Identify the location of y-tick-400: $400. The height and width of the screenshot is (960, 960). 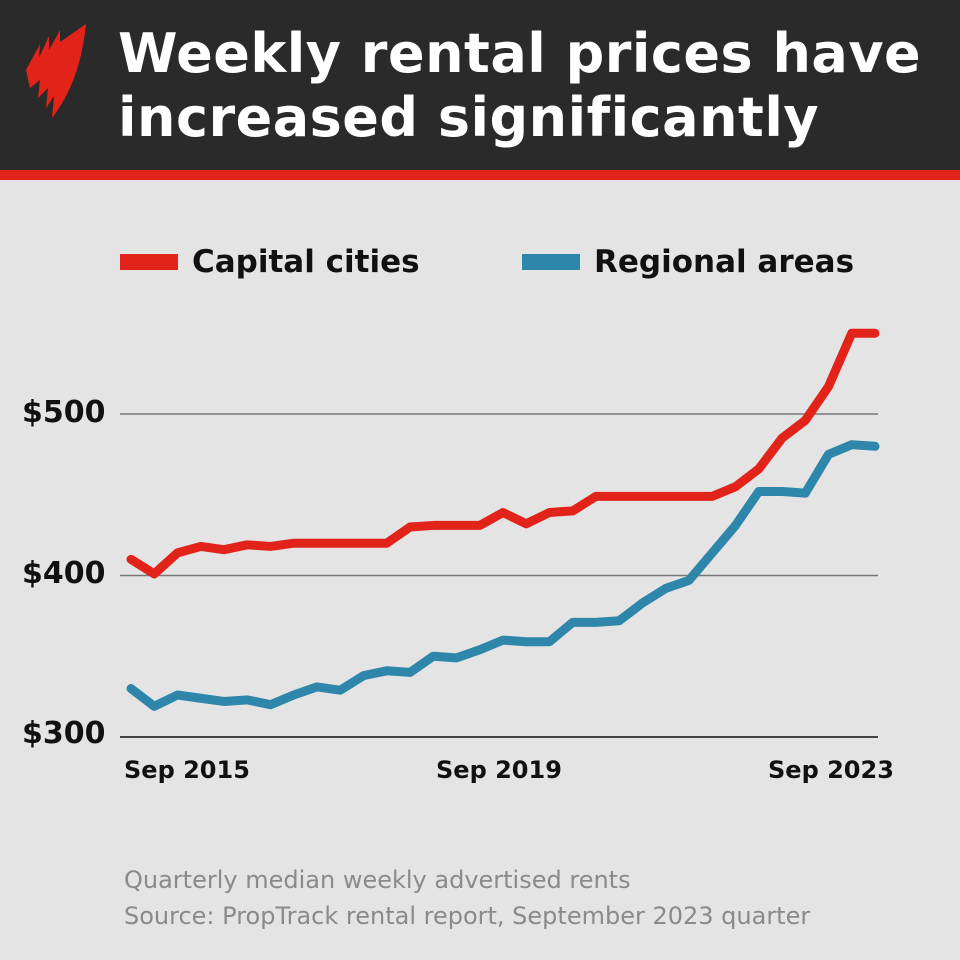
(64, 573).